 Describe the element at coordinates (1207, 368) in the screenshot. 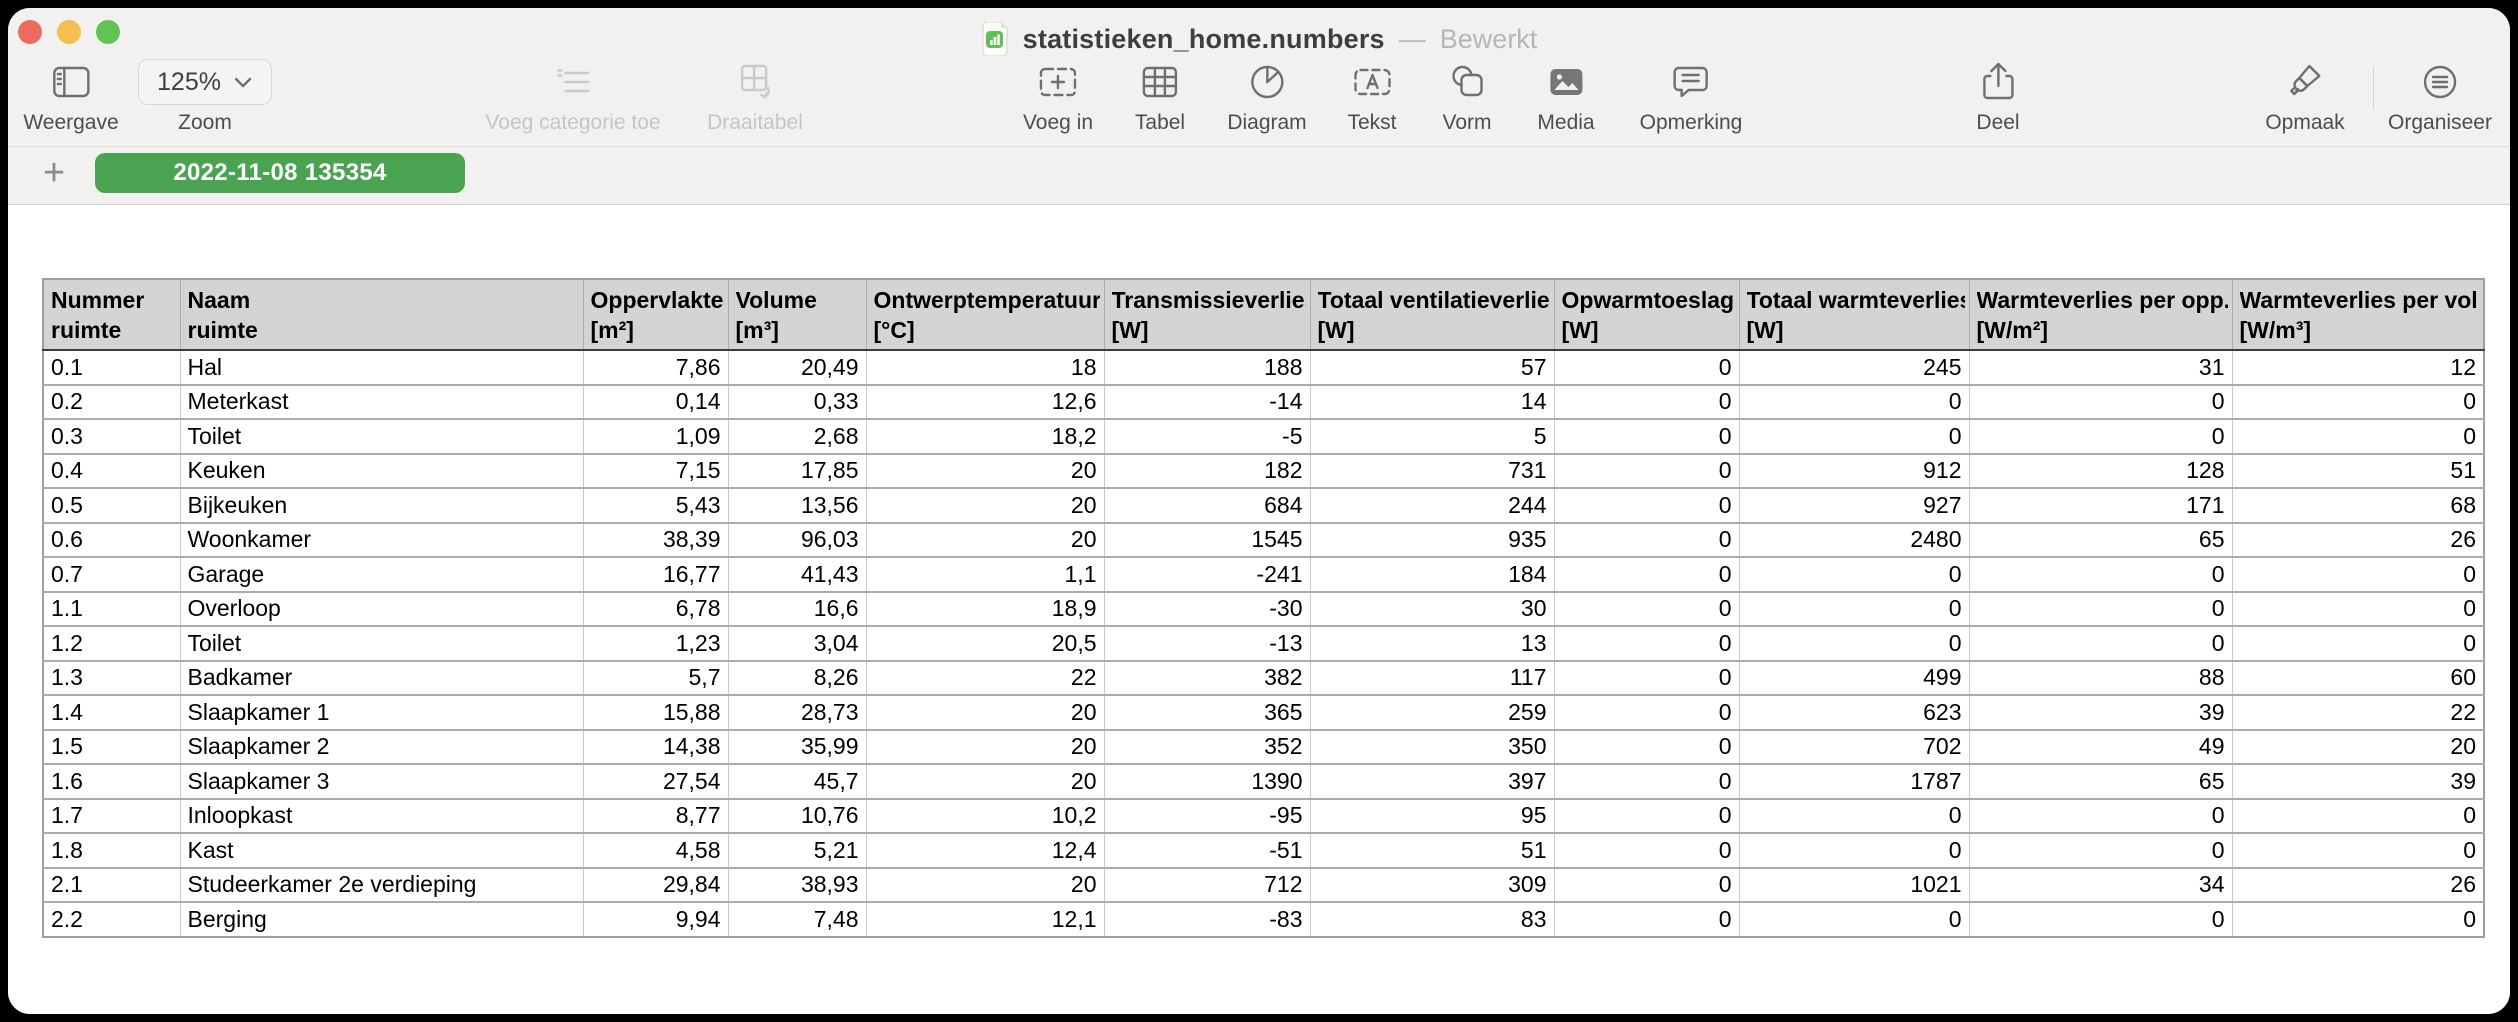

I see `table-cell: 188` at that location.